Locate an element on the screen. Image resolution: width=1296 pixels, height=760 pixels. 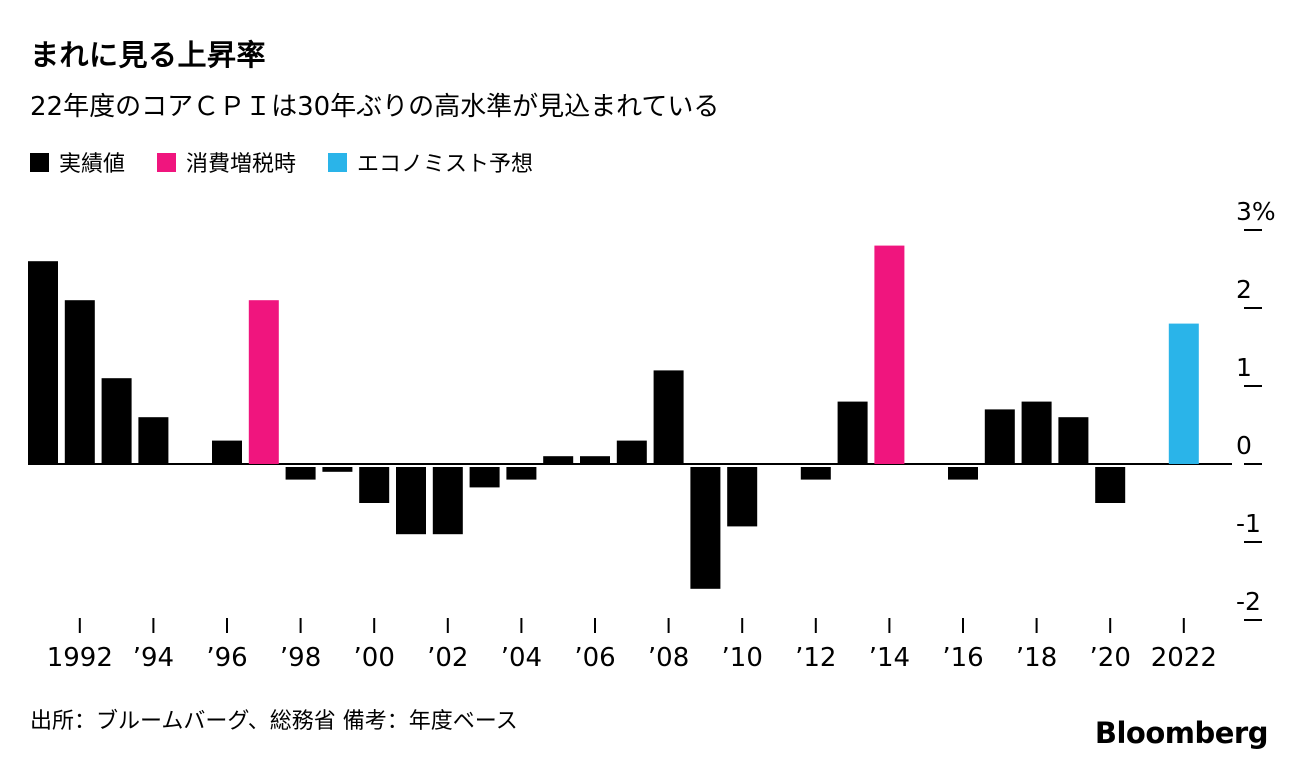
bar-2016 is located at coordinates (963, 473).